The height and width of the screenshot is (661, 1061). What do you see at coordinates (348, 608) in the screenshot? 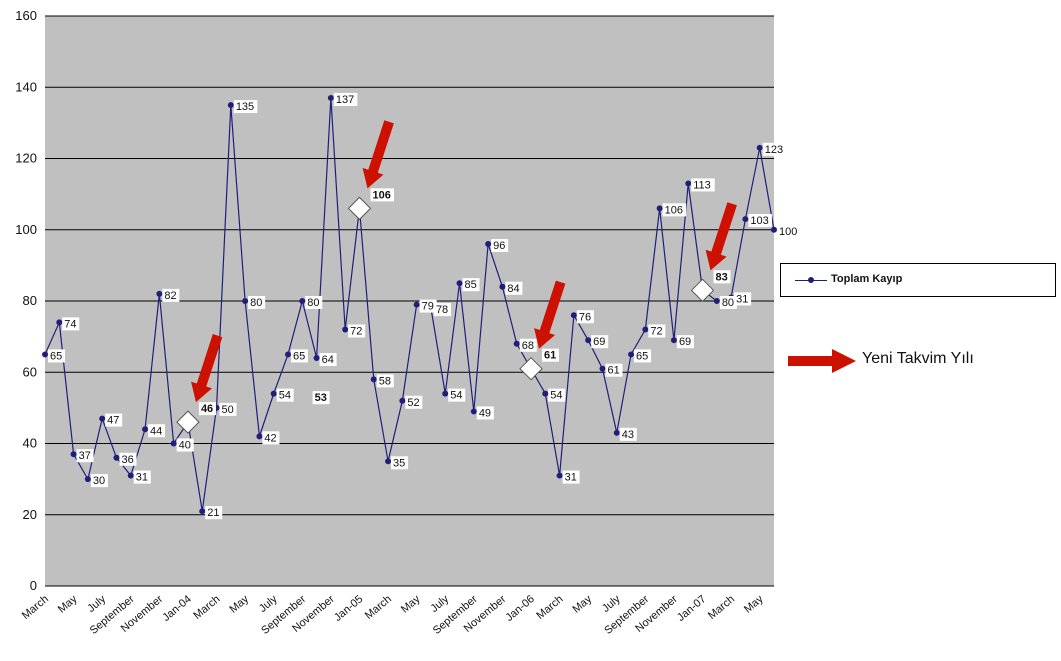
I see `x-tick-label: Jan-05` at bounding box center [348, 608].